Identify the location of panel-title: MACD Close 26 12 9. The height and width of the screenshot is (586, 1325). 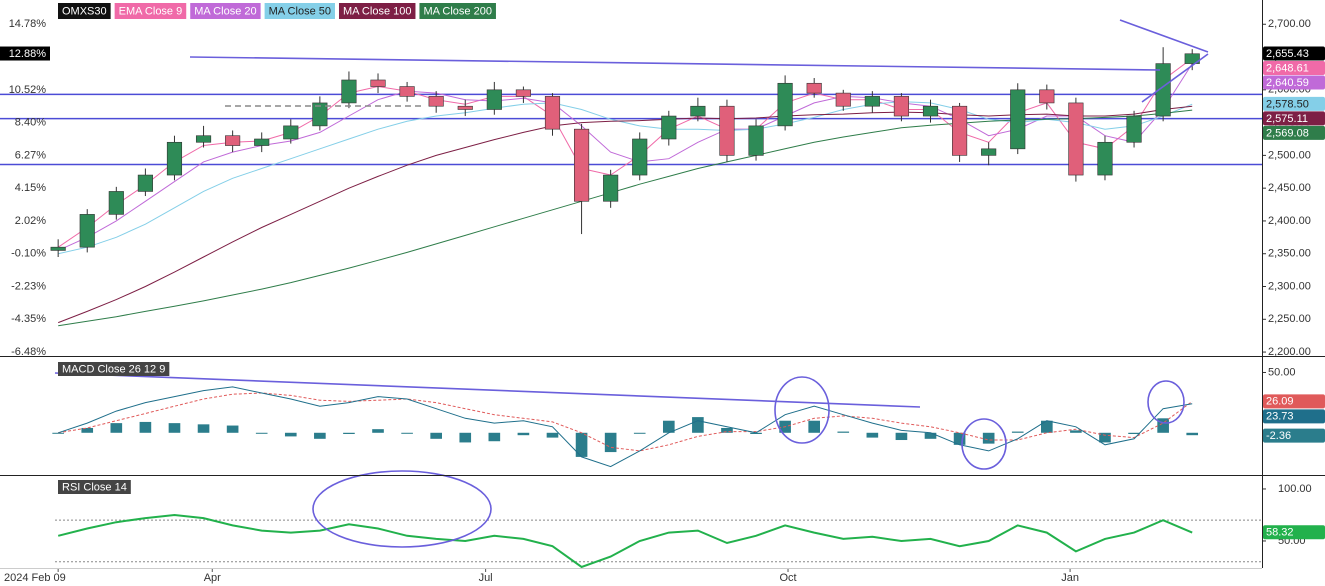
(113, 369).